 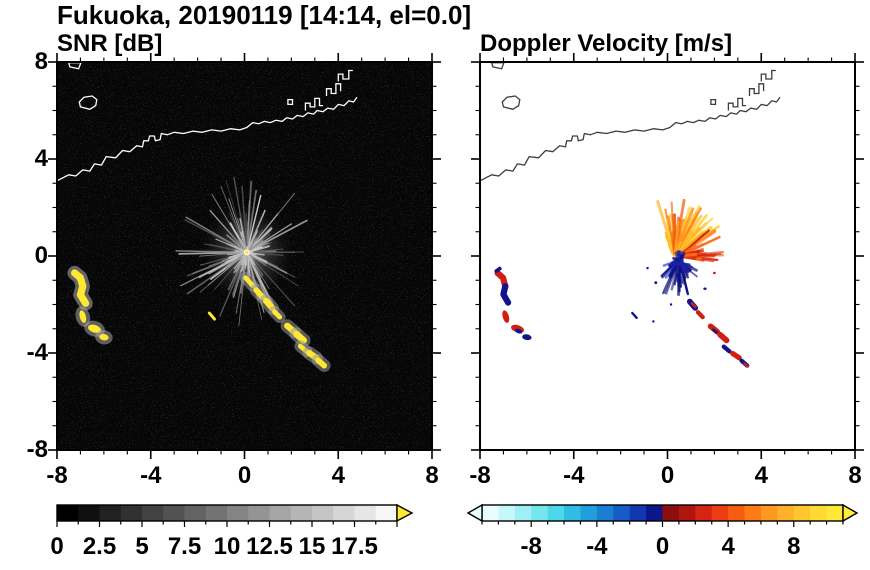 What do you see at coordinates (184, 546) in the screenshot?
I see `snr-cbar-label: 7.5` at bounding box center [184, 546].